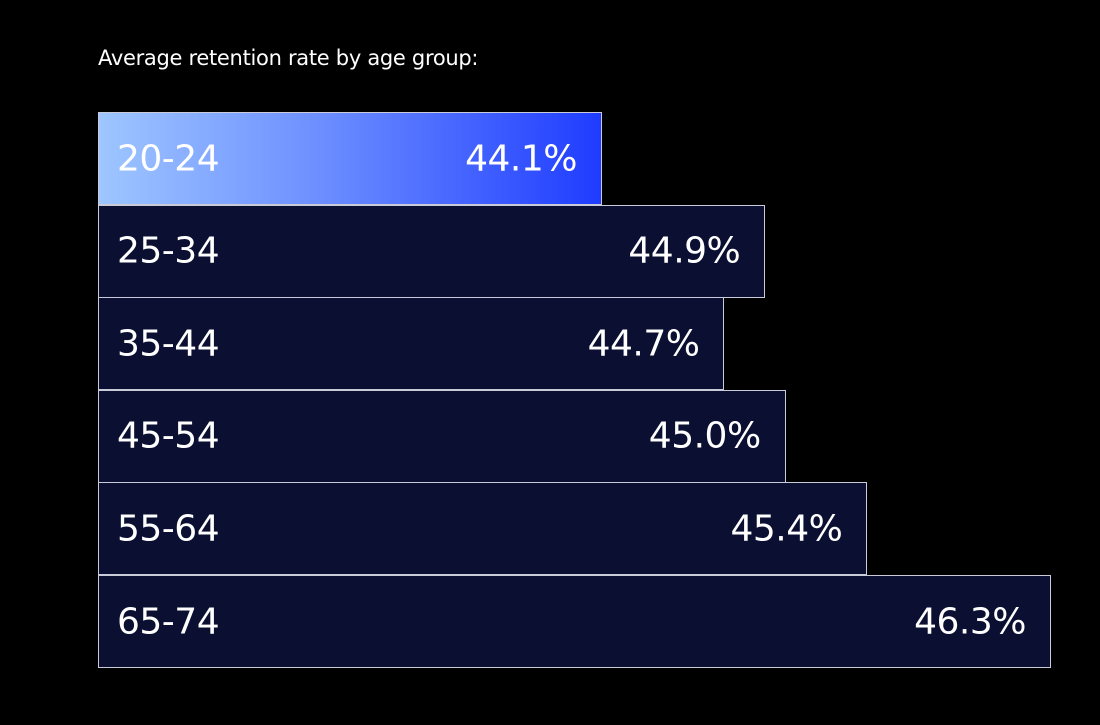 The width and height of the screenshot is (1100, 725). I want to click on bar-65-74: 65-74 46.3%, so click(574, 621).